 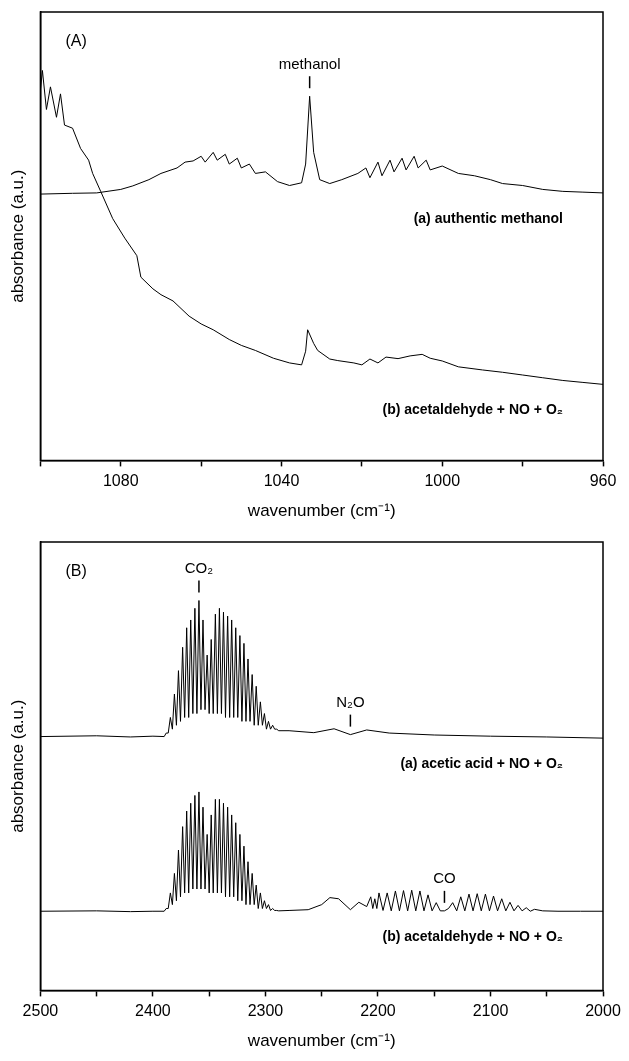 What do you see at coordinates (153, 1011) in the screenshot?
I see `x-tick-label: 2400` at bounding box center [153, 1011].